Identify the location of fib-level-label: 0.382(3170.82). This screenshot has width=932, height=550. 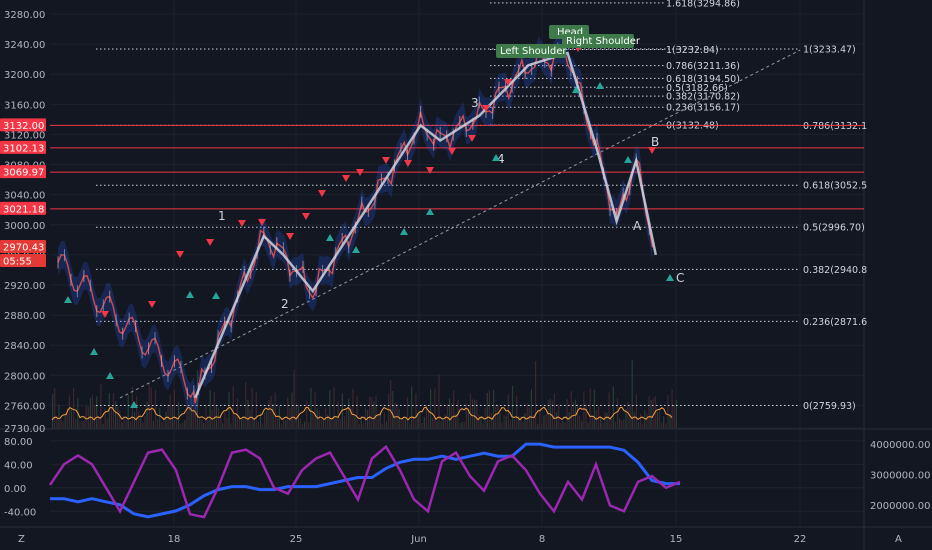
(703, 97).